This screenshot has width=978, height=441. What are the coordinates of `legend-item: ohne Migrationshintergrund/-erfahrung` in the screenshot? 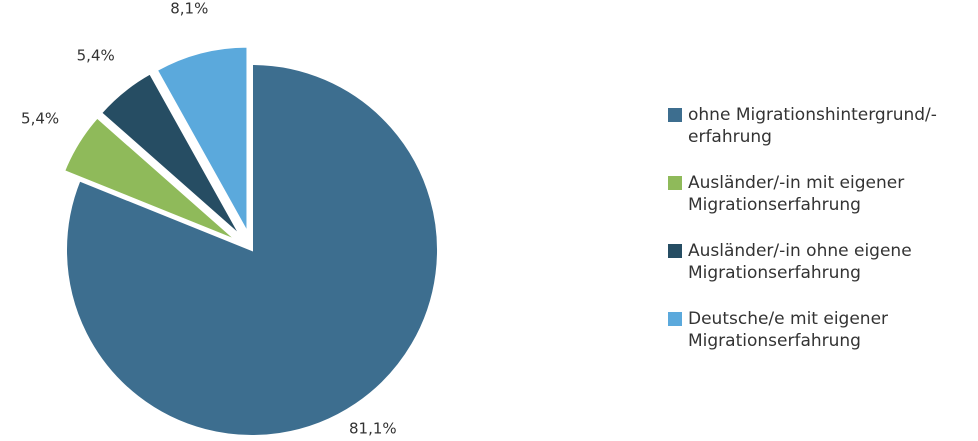 It's located at (813, 126).